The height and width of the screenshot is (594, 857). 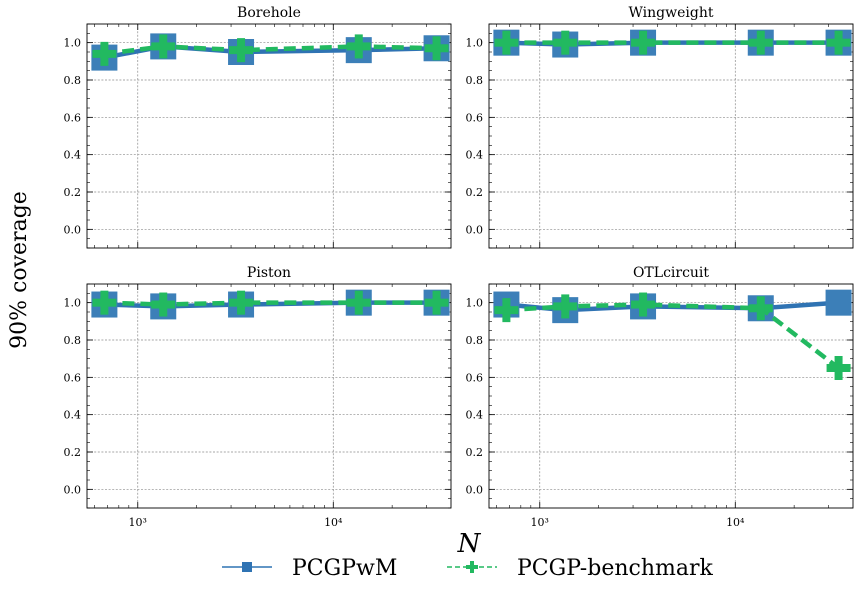 What do you see at coordinates (247, 567) in the screenshot?
I see `legend-square-marker-icon` at bounding box center [247, 567].